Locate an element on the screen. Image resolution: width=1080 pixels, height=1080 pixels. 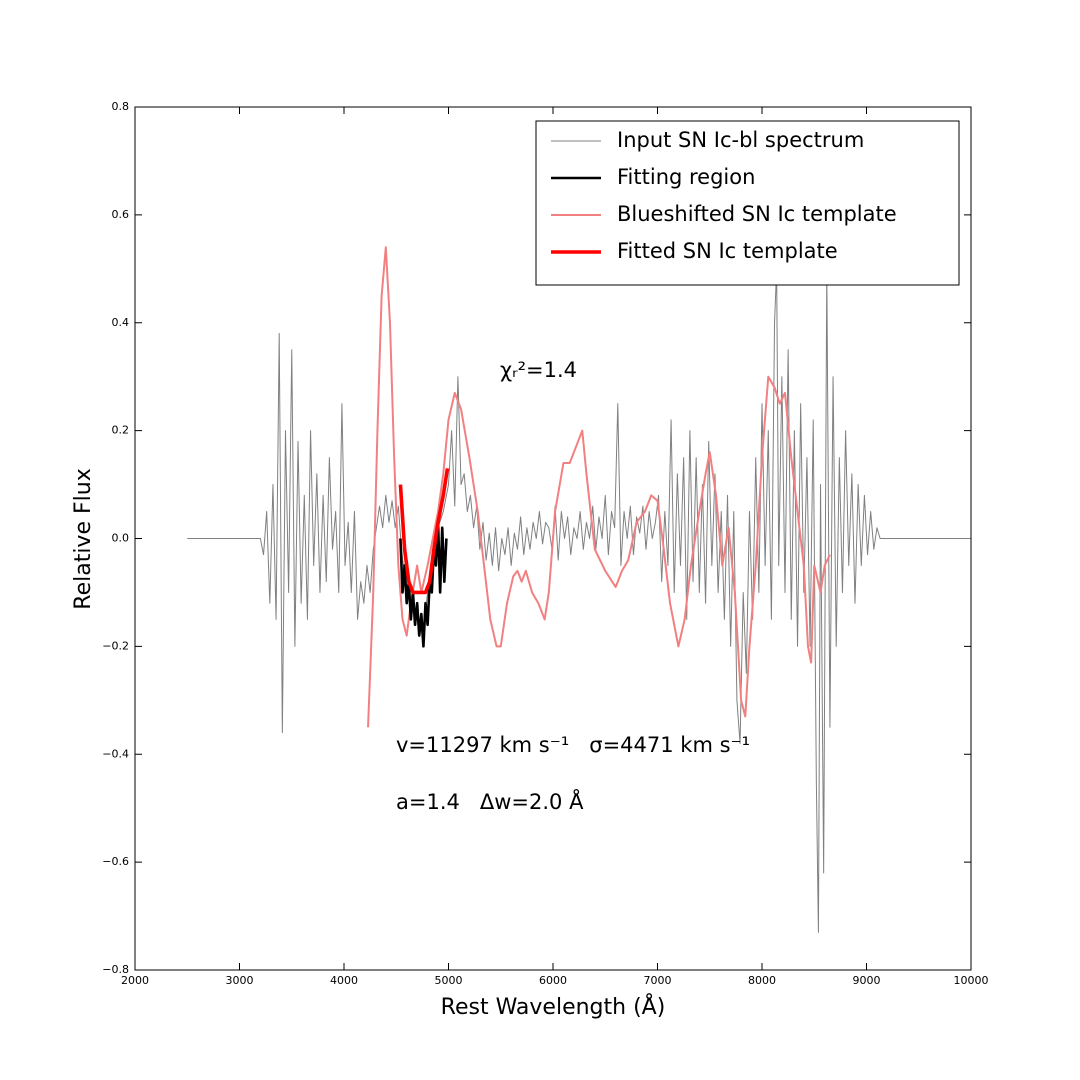
x-axis-label: Rest Wavelength (Å) is located at coordinates (553, 1006).